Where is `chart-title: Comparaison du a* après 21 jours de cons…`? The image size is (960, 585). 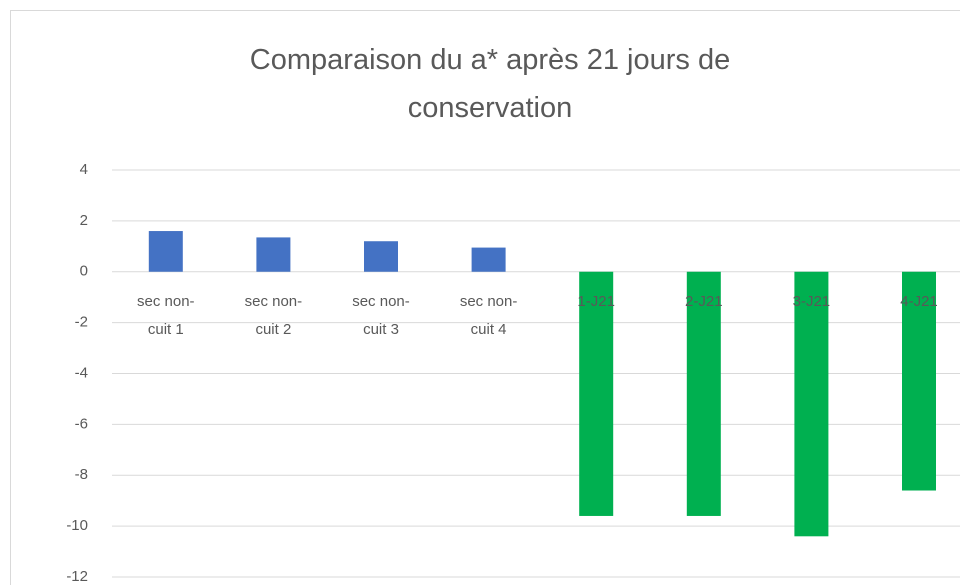
chart-title: Comparaison du a* après 21 jours de cons… is located at coordinates (490, 84).